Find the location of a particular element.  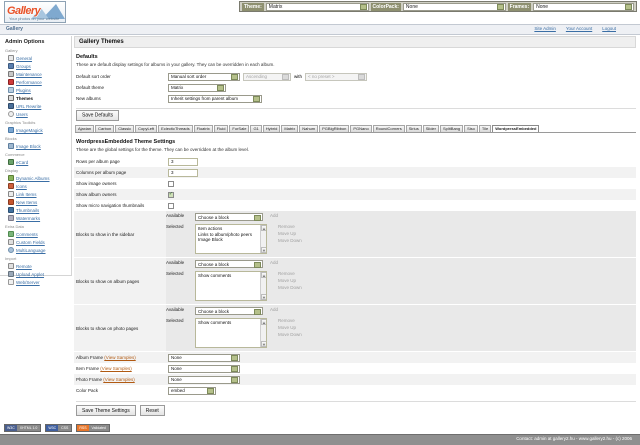

your-account-link: Your Account is located at coordinates (579, 28).